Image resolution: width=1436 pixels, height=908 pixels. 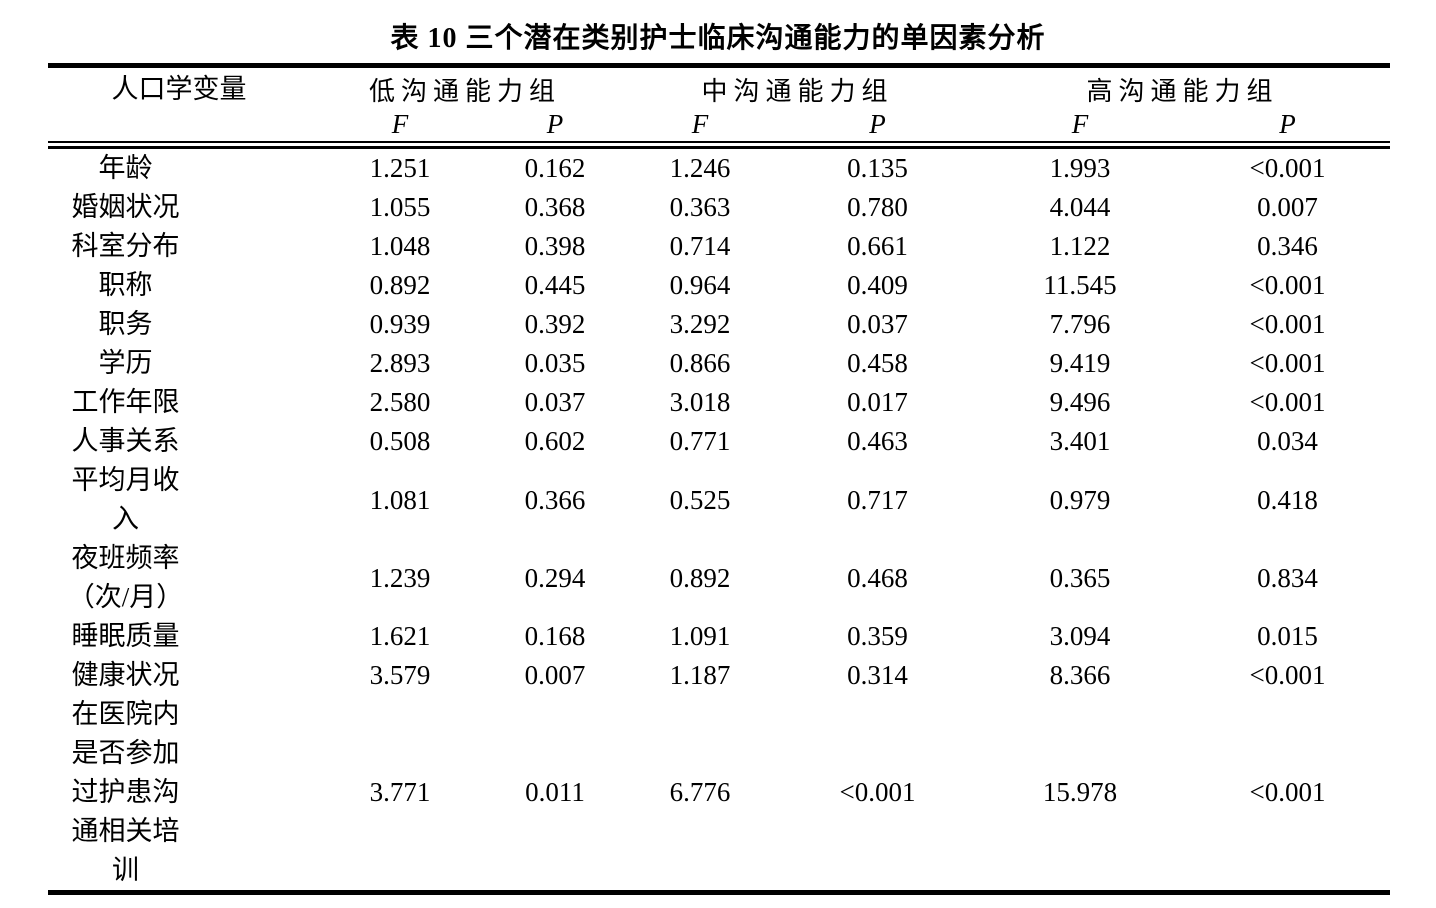 I want to click on table-header: 人口学变量 低沟通能力组 中沟通能力组 高沟通能力组 F P F P F P, so click(x=719, y=104).